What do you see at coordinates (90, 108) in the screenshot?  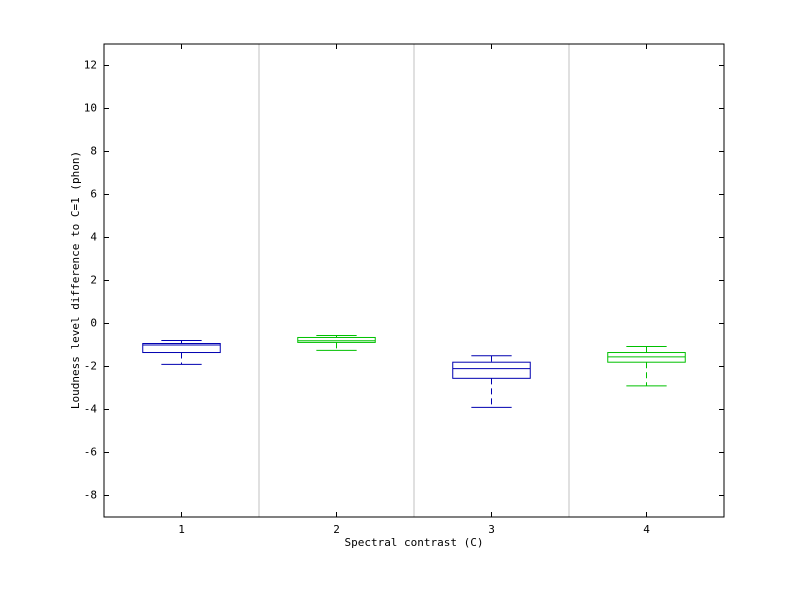 I see `y-tick-label: 10` at bounding box center [90, 108].